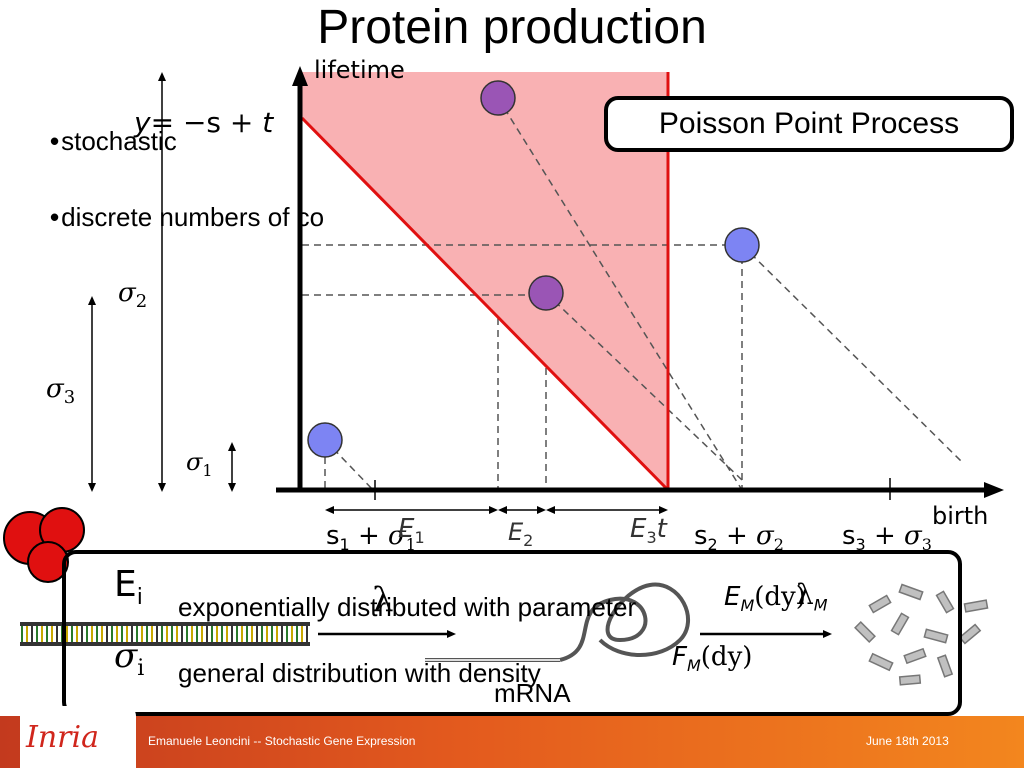 This screenshot has height=768, width=1024. I want to click on bullet-discrete: •discrete numbers of co, so click(187, 217).